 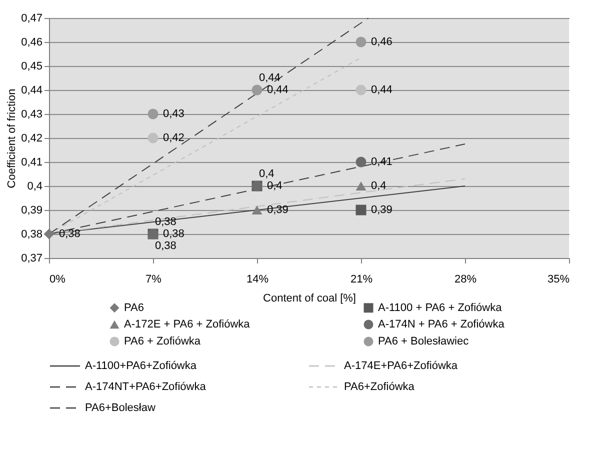 I want to click on legend-label: A-1100+PA6+Zofiówka, so click(x=141, y=366).